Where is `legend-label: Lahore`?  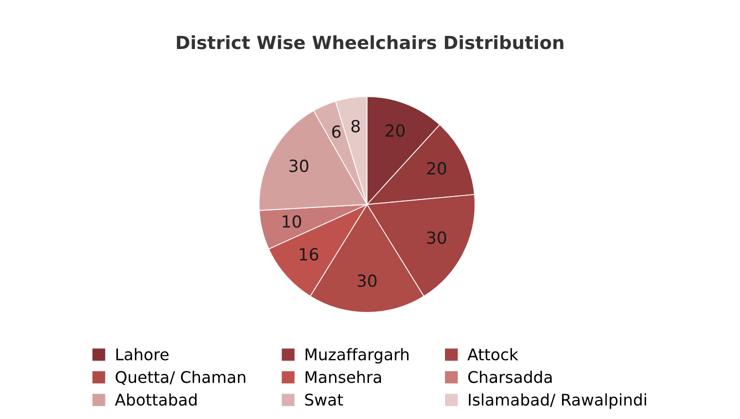
legend-label: Lahore is located at coordinates (142, 354).